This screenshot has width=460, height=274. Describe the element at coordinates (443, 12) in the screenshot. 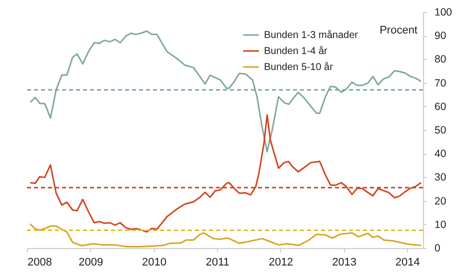

I see `y-tick-label: 100` at that location.